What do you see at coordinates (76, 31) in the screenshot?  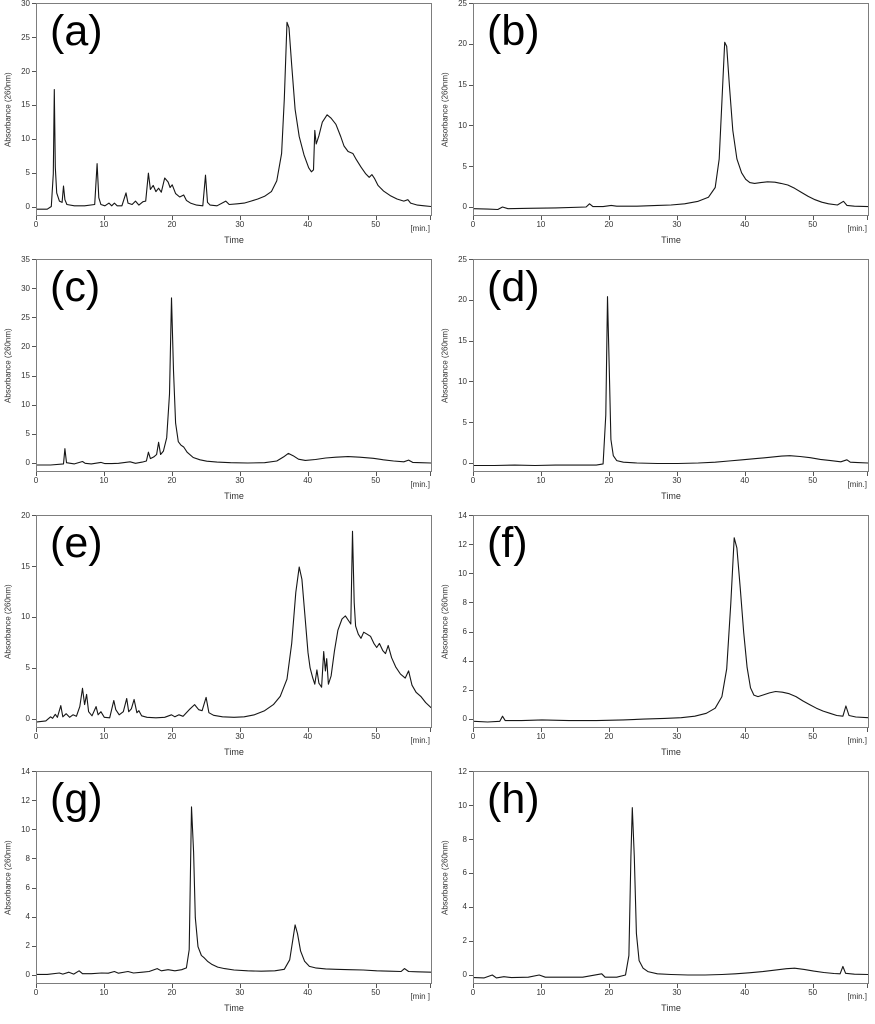 I see `panel-letter: (a)` at bounding box center [76, 31].